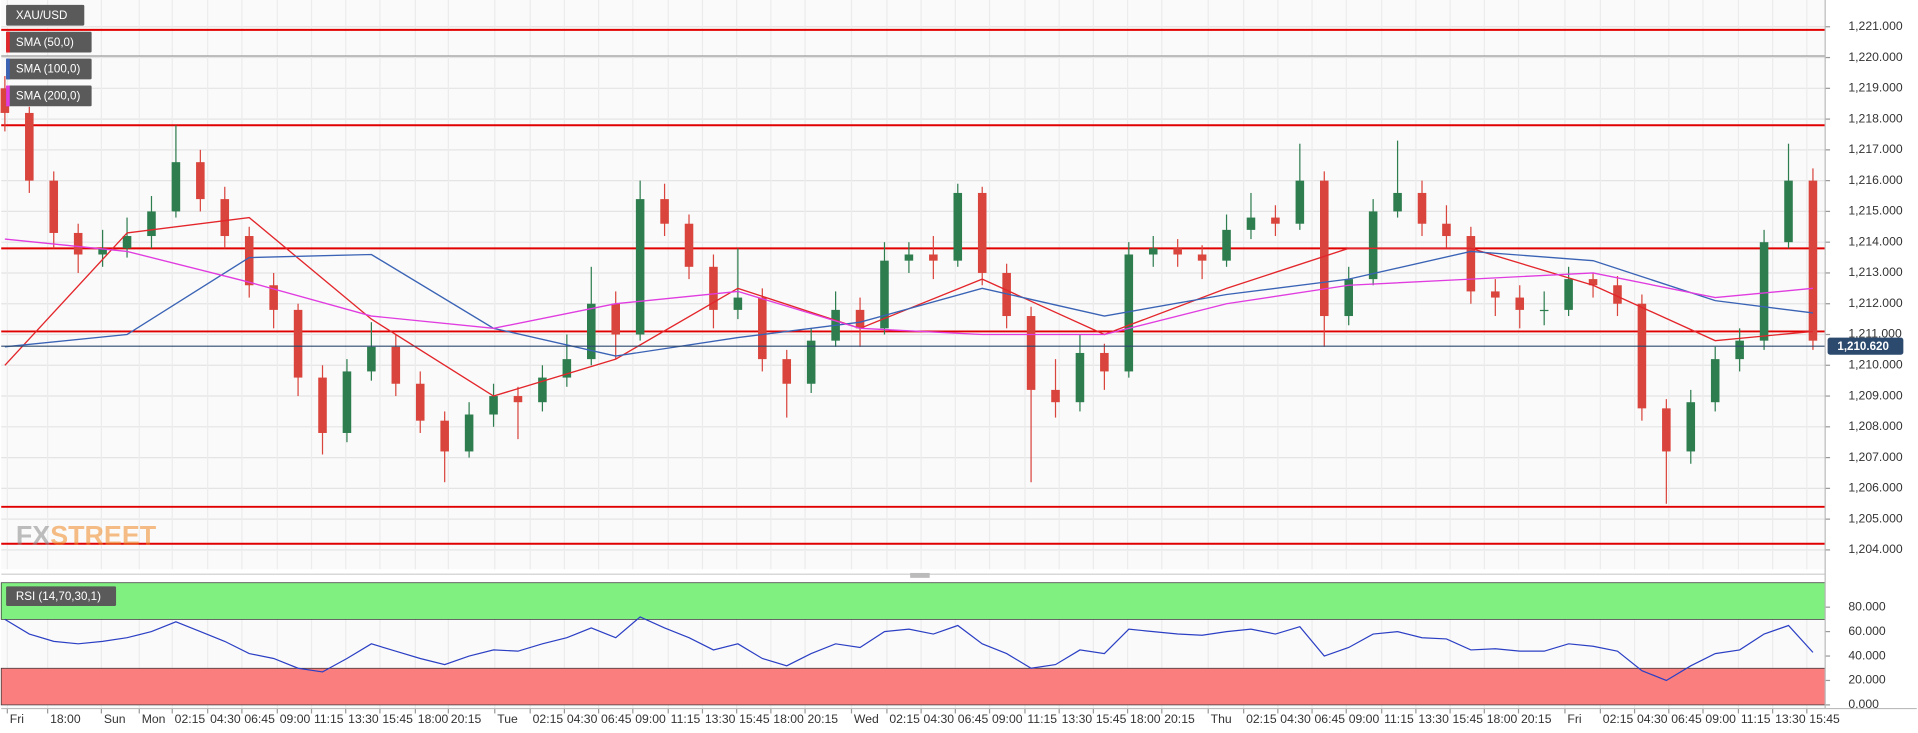  I want to click on y-tick-label: 20.000, so click(1867, 680).